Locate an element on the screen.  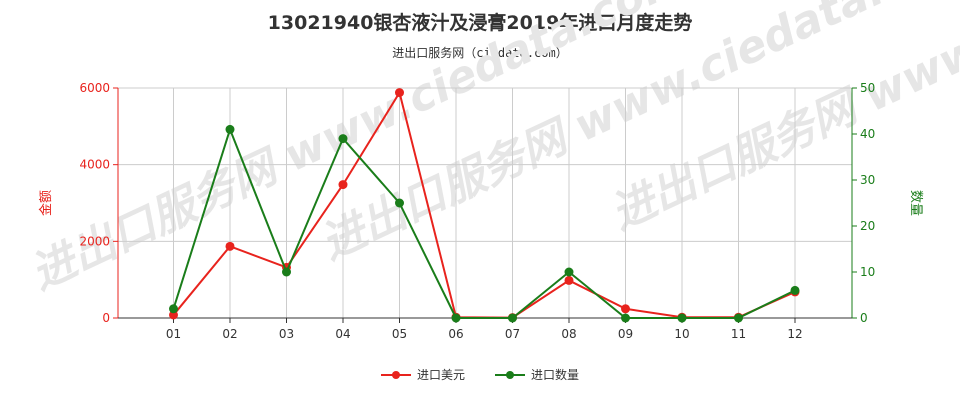
y-axis-left-title: 金额 is located at coordinates (46, 203).